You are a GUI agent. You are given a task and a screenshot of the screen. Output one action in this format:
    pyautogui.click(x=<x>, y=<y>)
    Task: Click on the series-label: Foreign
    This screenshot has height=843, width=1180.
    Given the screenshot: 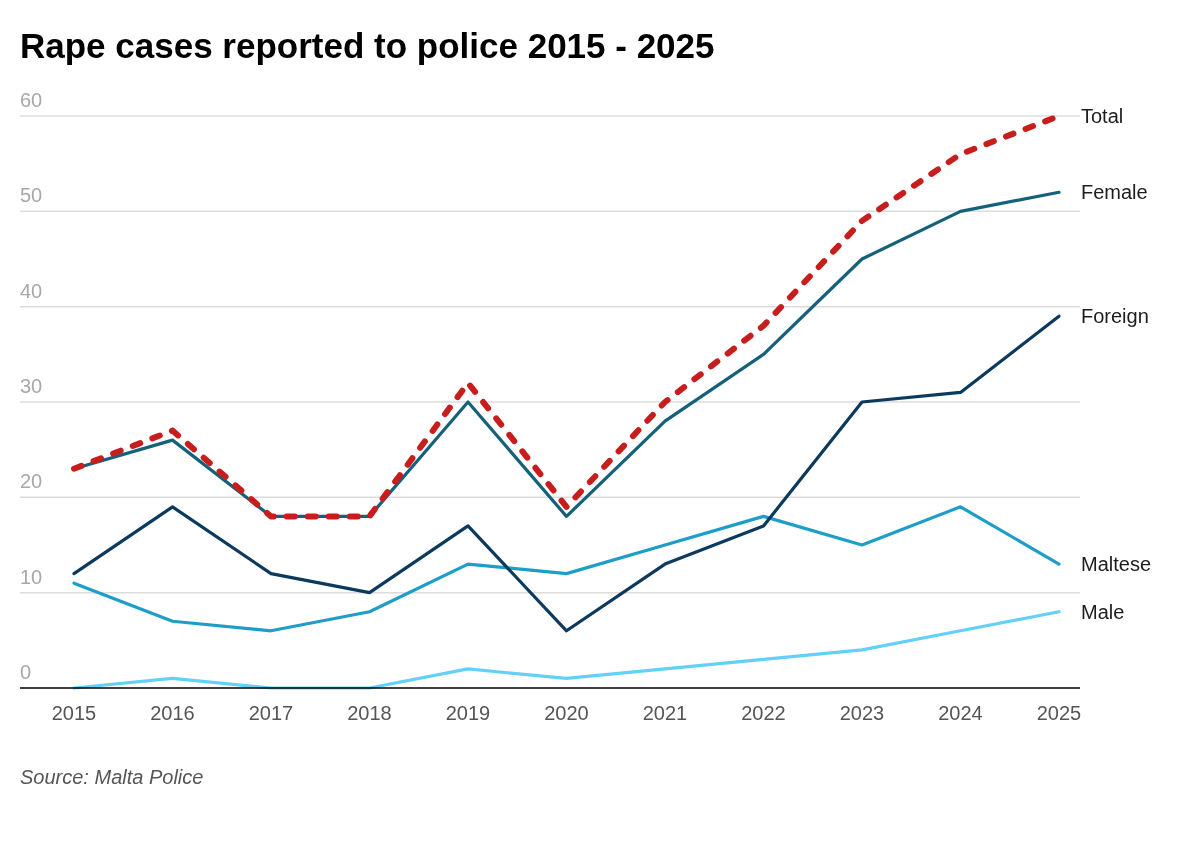 What is the action you would take?
    pyautogui.click(x=1115, y=316)
    